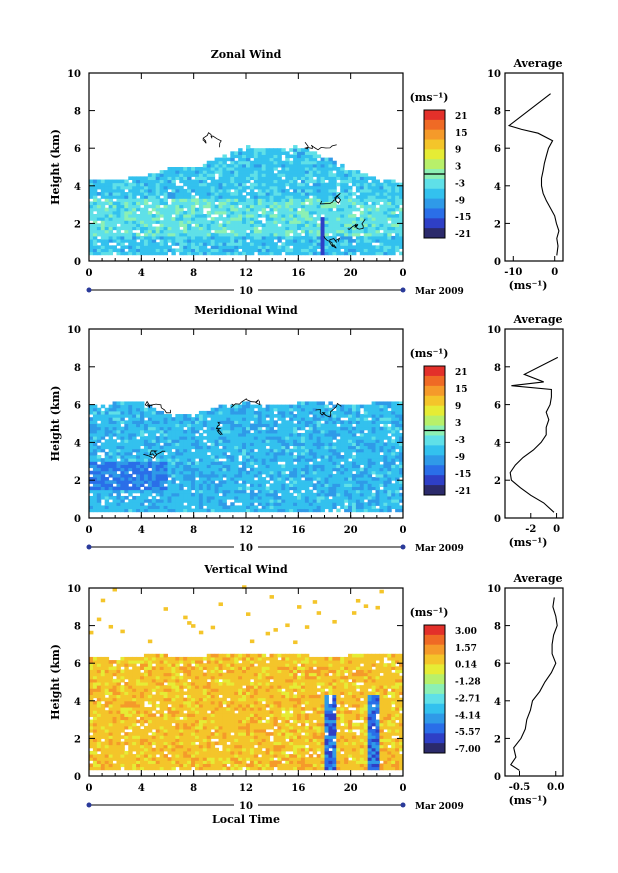  Describe the element at coordinates (77, 224) in the screenshot. I see `y-tick-label: 2` at that location.